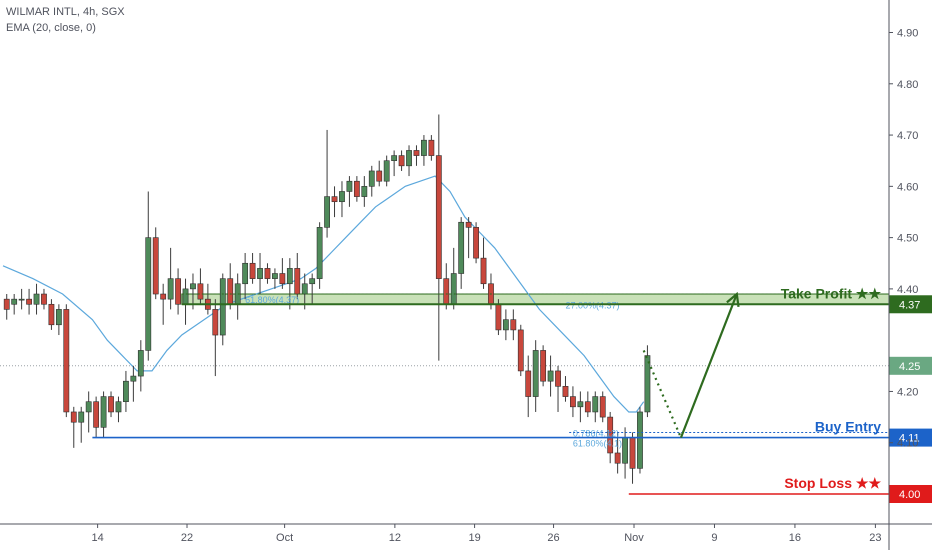 The width and height of the screenshot is (932, 555). What do you see at coordinates (714, 538) in the screenshot?
I see `time-tick-label: 9` at bounding box center [714, 538].